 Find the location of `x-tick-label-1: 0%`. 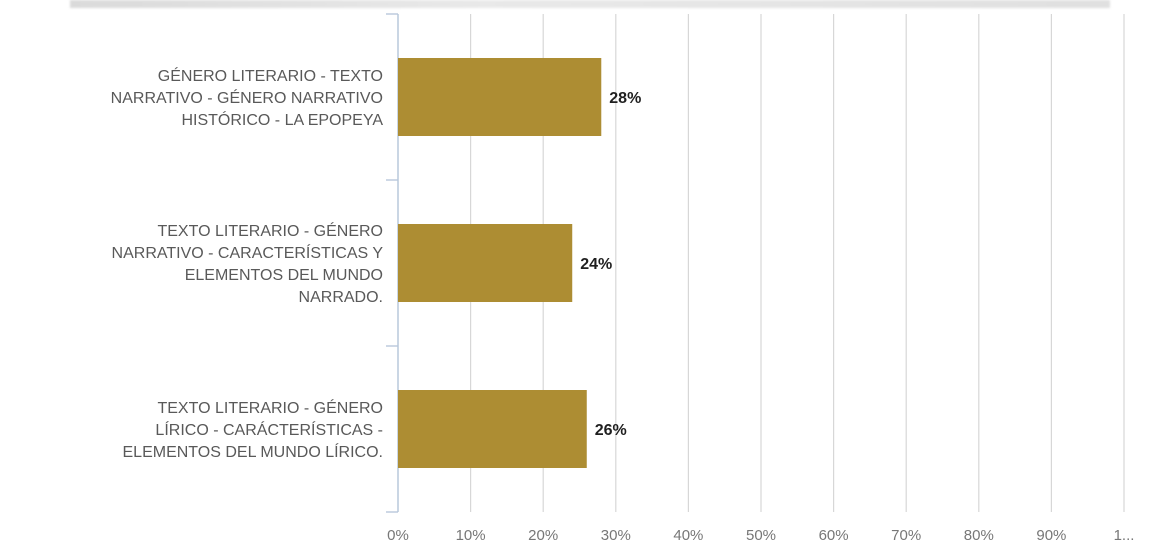

x-tick-label-1: 0% is located at coordinates (398, 535).